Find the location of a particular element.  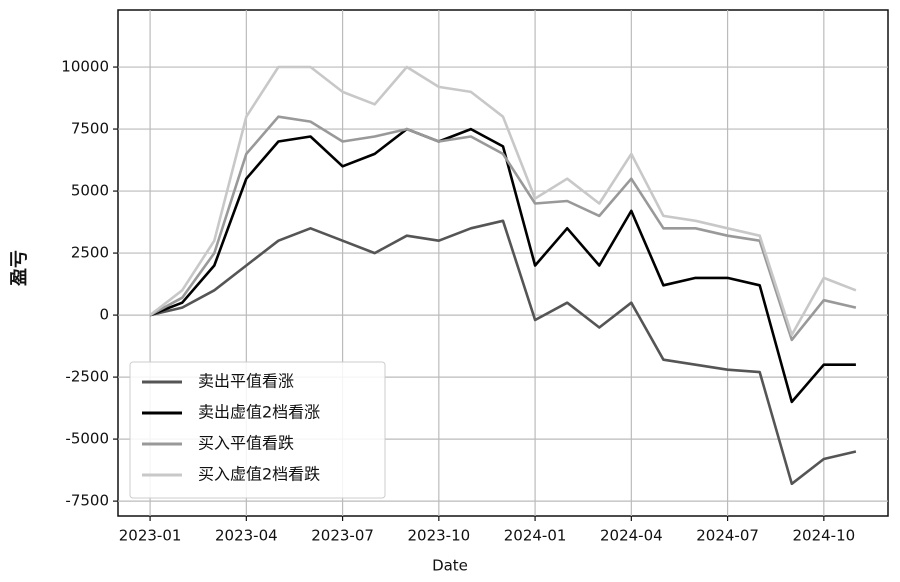

y-tick-label: 5000 is located at coordinates (90, 191).